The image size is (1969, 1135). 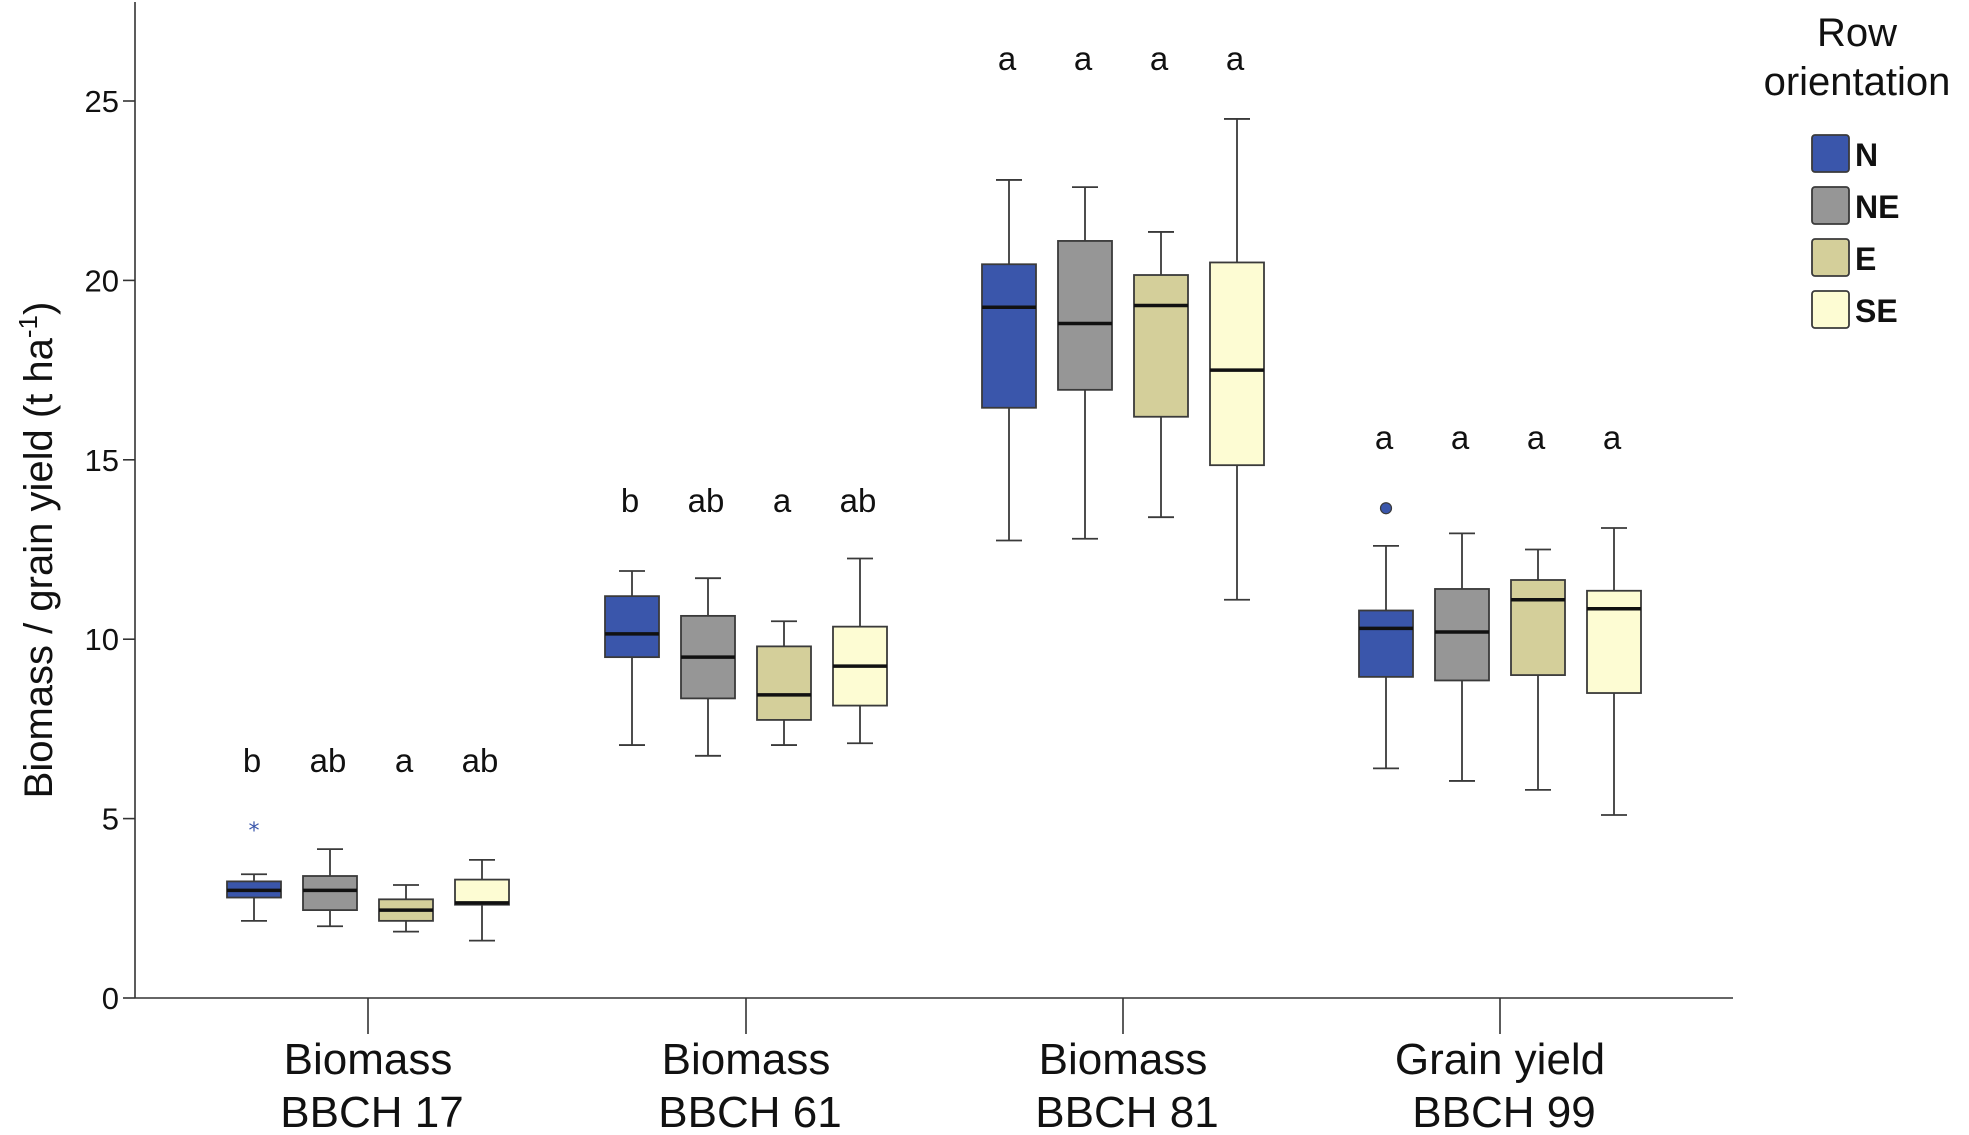 I want to click on x-category-label-line2: BBCH 99, so click(x=1503, y=1111).